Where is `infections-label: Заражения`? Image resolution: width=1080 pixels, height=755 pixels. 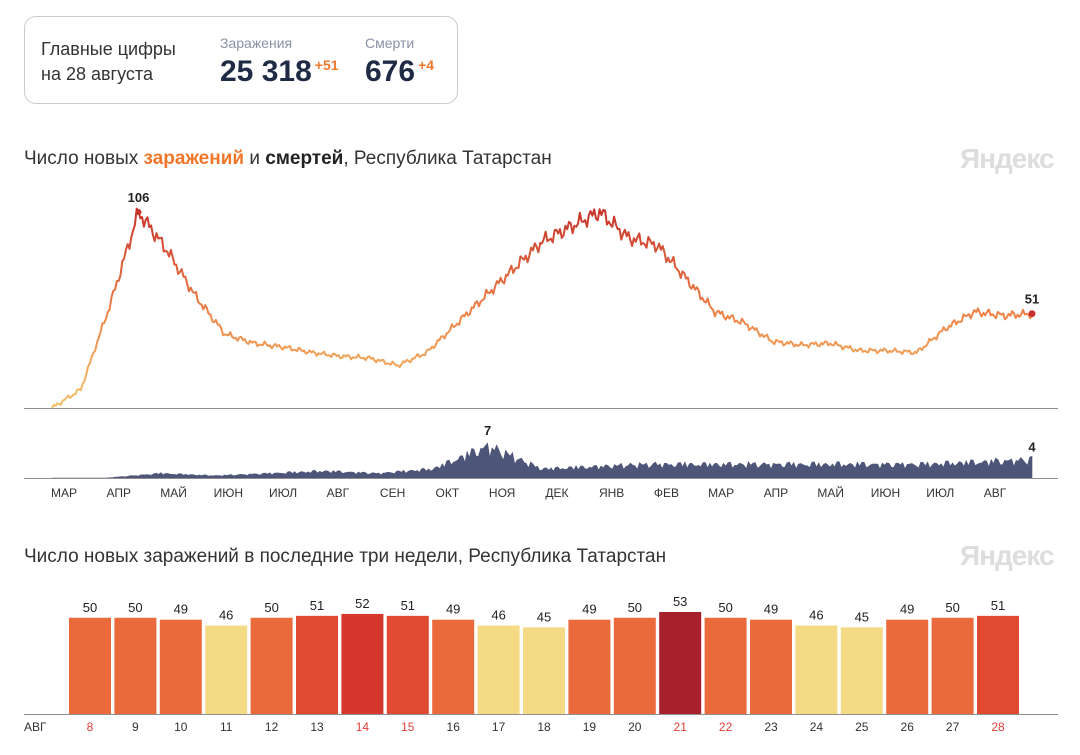
infections-label: Заражения is located at coordinates (256, 43).